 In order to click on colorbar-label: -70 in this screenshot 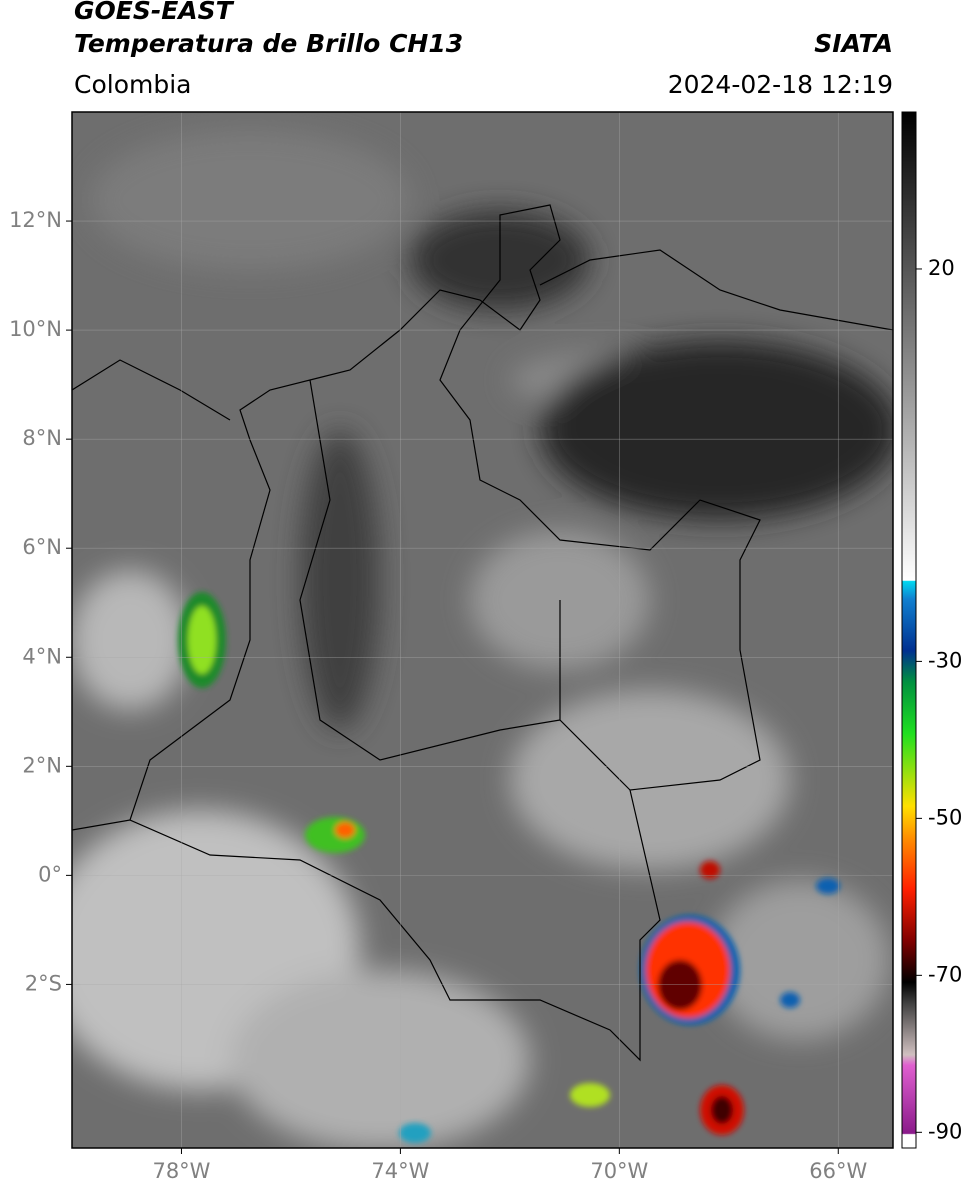, I will do `click(945, 974)`.